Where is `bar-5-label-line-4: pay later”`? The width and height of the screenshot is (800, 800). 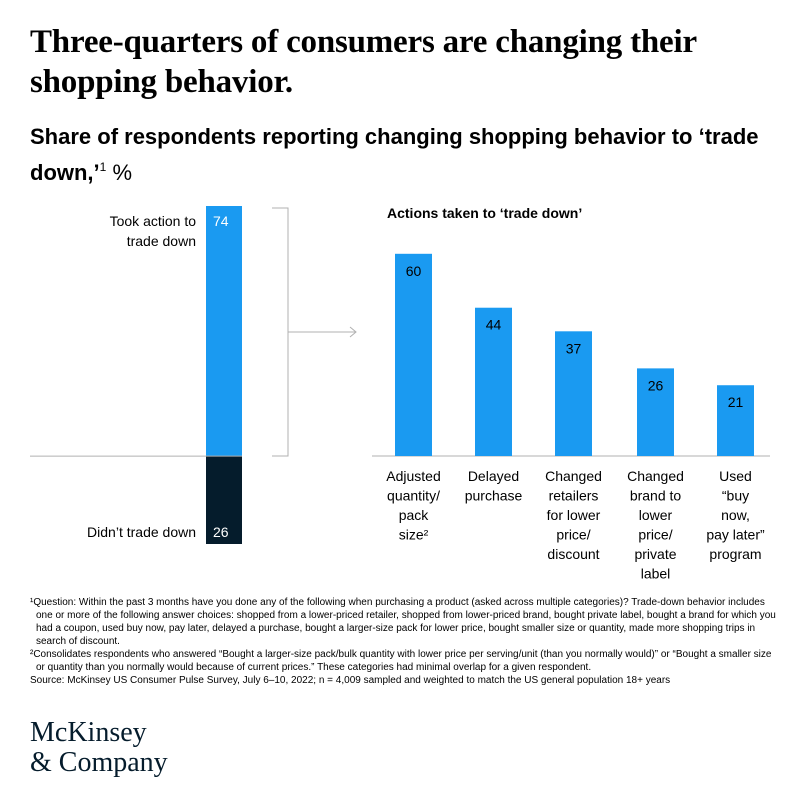 bar-5-label-line-4: pay later” is located at coordinates (735, 535).